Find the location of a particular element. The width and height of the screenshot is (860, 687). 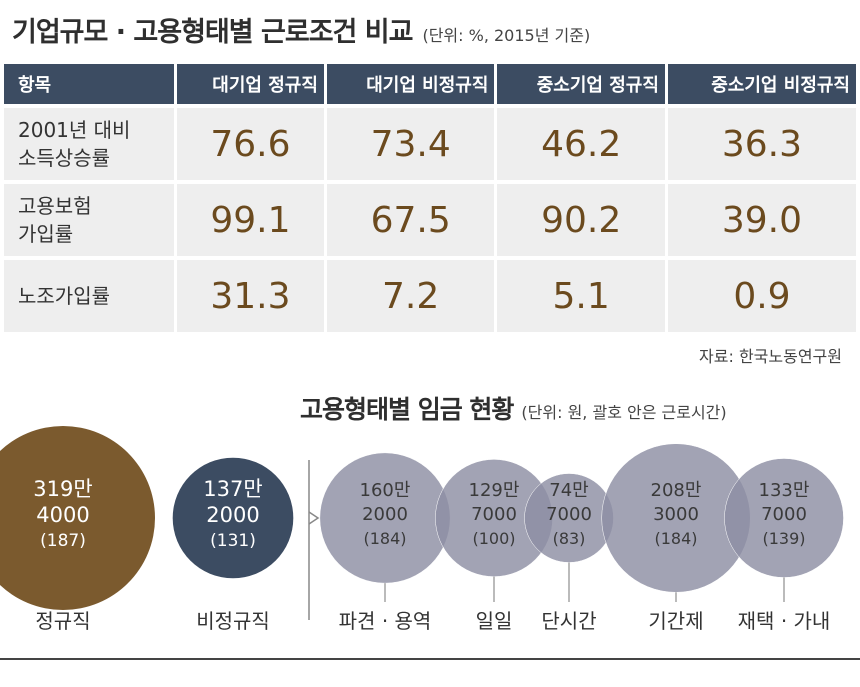

bubble-wage-label: 133만 is located at coordinates (784, 490).